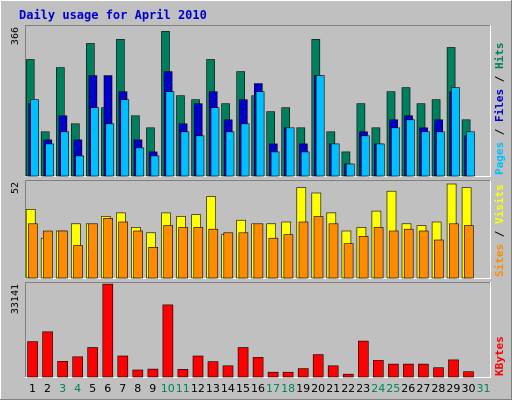 The image size is (512, 400). I want to click on panel-visitors-legend: Sites / Visits, so click(499, 230).